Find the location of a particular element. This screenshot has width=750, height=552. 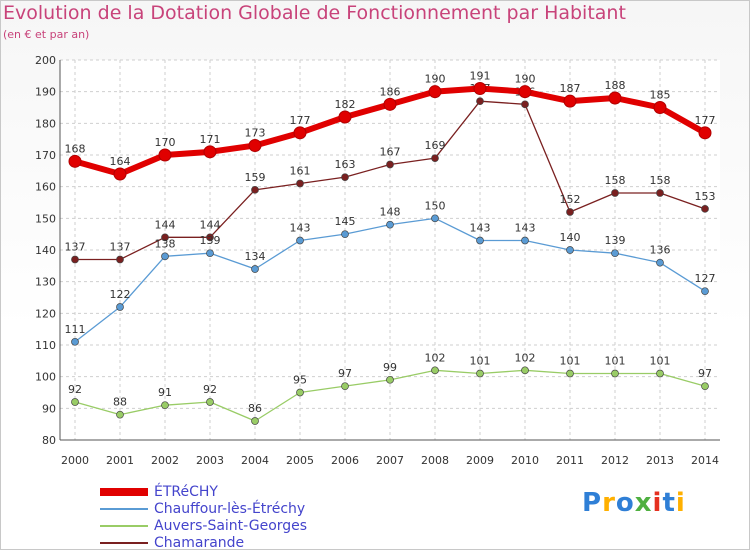

data-label: 139 is located at coordinates (210, 240).